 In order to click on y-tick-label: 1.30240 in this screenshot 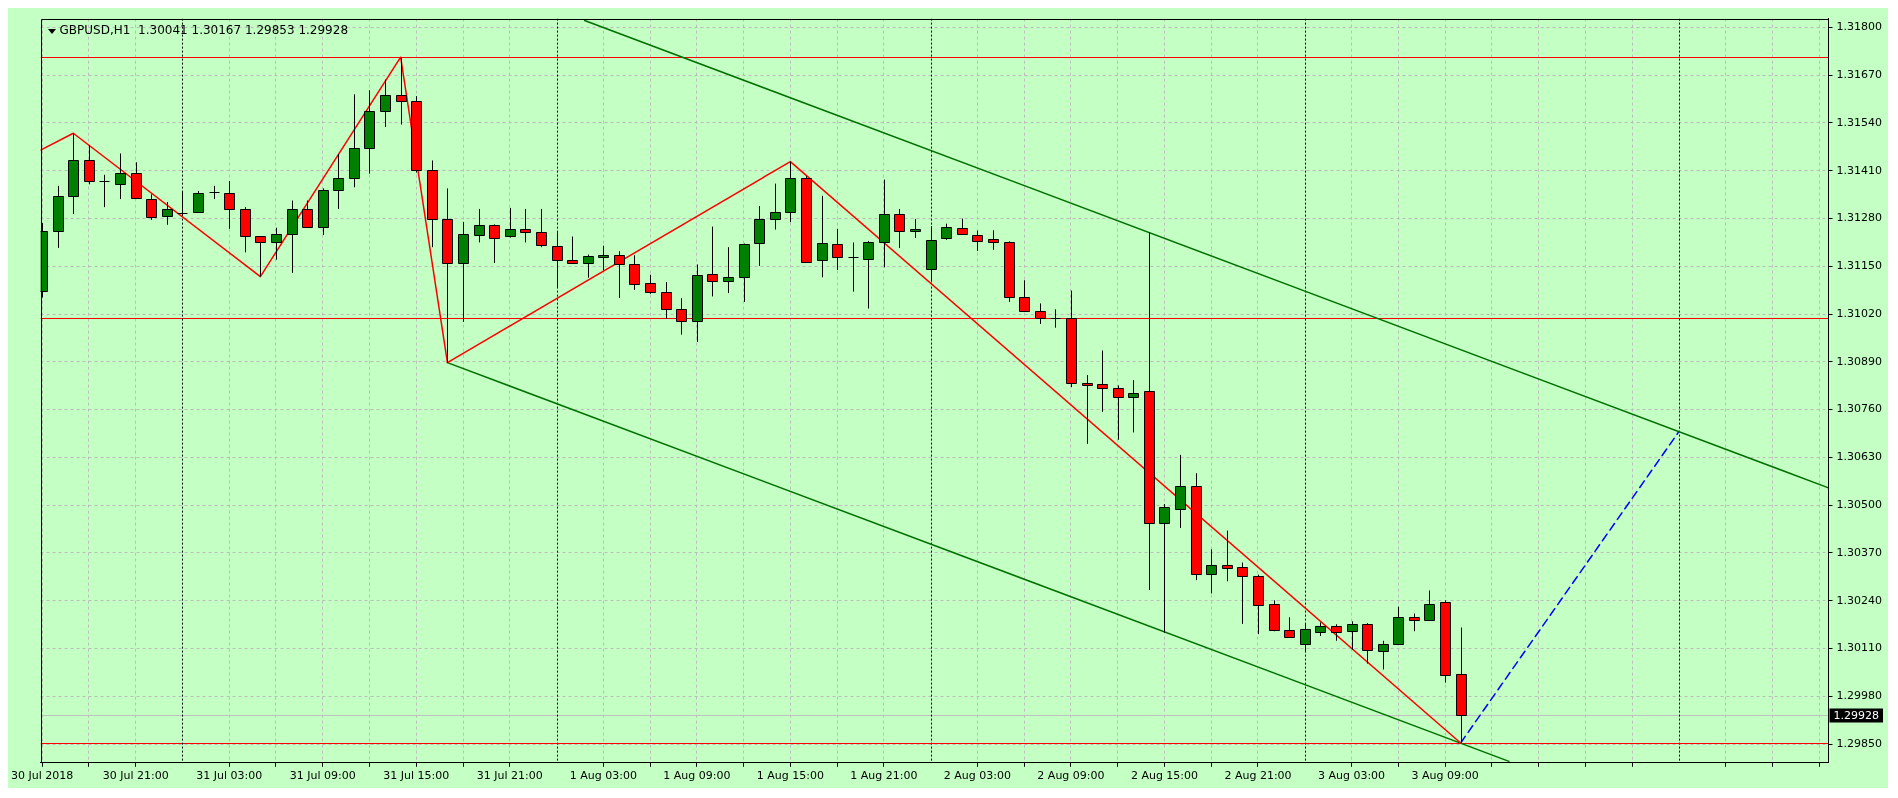, I will do `click(1859, 600)`.